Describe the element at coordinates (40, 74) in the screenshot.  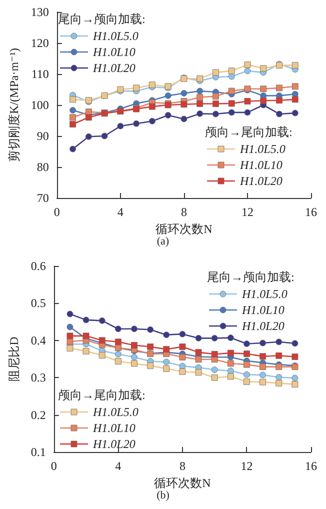
I see `y-tick-label: 110` at that location.